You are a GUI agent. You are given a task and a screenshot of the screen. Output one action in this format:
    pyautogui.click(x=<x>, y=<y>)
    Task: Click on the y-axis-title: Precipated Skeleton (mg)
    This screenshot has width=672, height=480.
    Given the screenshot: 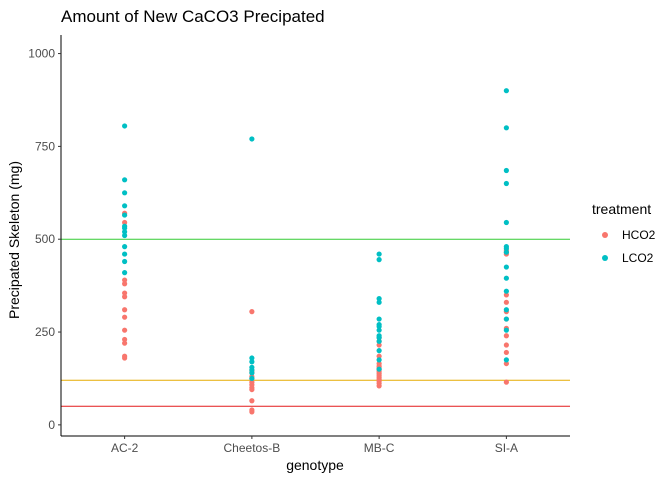 What is the action you would take?
    pyautogui.click(x=14, y=240)
    